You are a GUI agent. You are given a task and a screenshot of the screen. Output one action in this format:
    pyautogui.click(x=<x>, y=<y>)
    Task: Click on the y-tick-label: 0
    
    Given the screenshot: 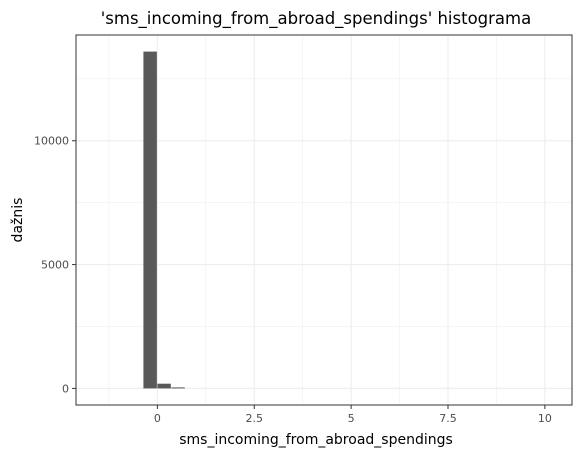 What is the action you would take?
    pyautogui.click(x=65, y=388)
    